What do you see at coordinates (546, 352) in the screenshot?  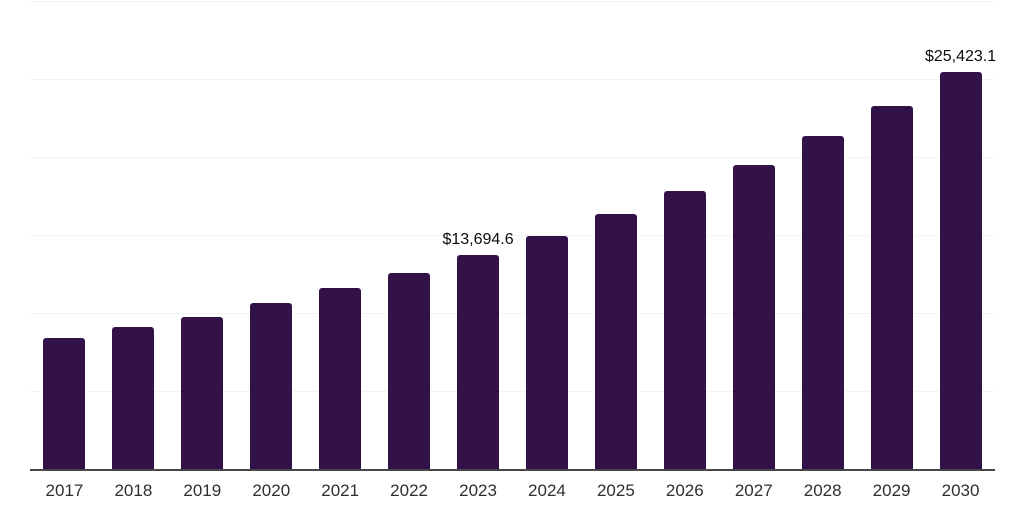 I see `bar-2024` at bounding box center [546, 352].